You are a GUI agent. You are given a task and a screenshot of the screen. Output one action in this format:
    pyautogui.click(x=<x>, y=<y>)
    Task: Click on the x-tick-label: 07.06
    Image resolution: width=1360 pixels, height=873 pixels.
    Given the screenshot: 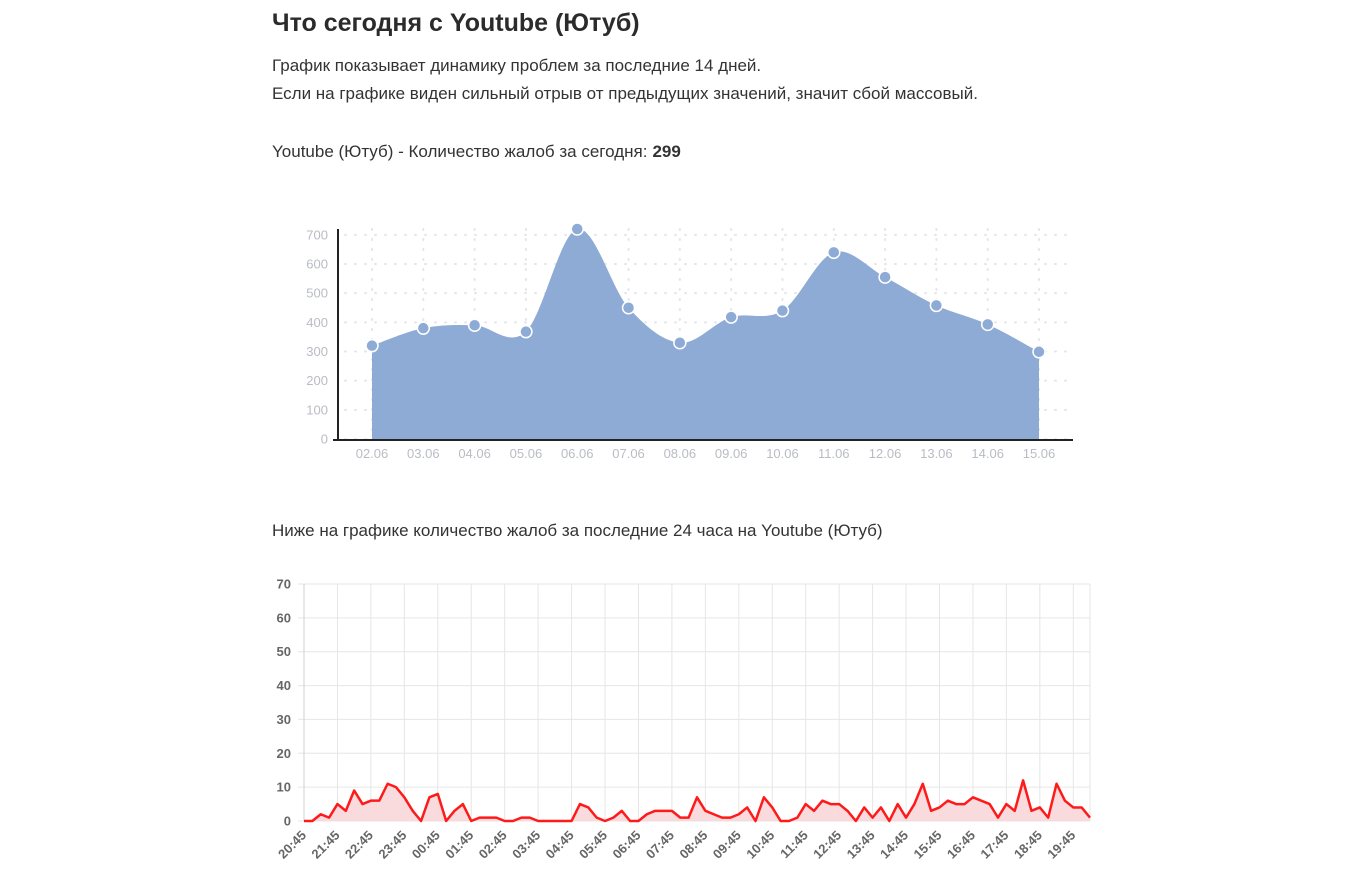 What is the action you would take?
    pyautogui.click(x=628, y=453)
    